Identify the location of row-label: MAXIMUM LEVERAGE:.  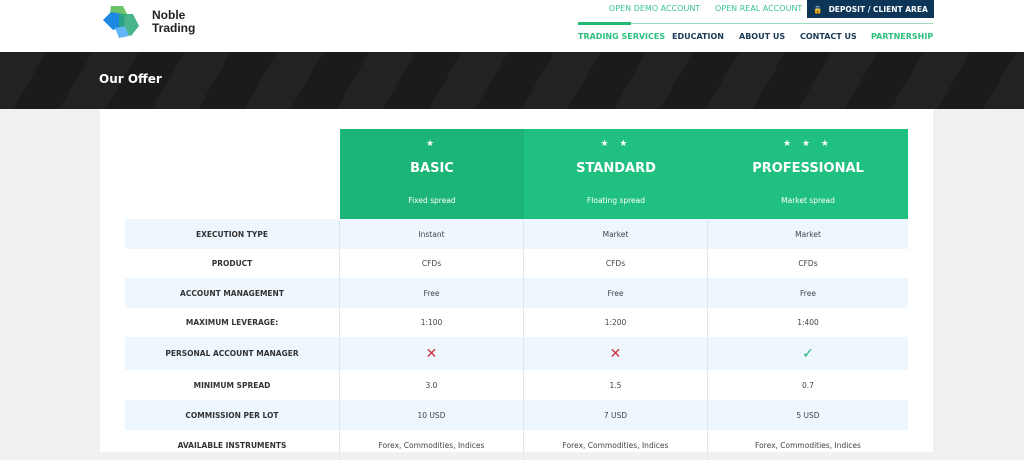
(232, 322).